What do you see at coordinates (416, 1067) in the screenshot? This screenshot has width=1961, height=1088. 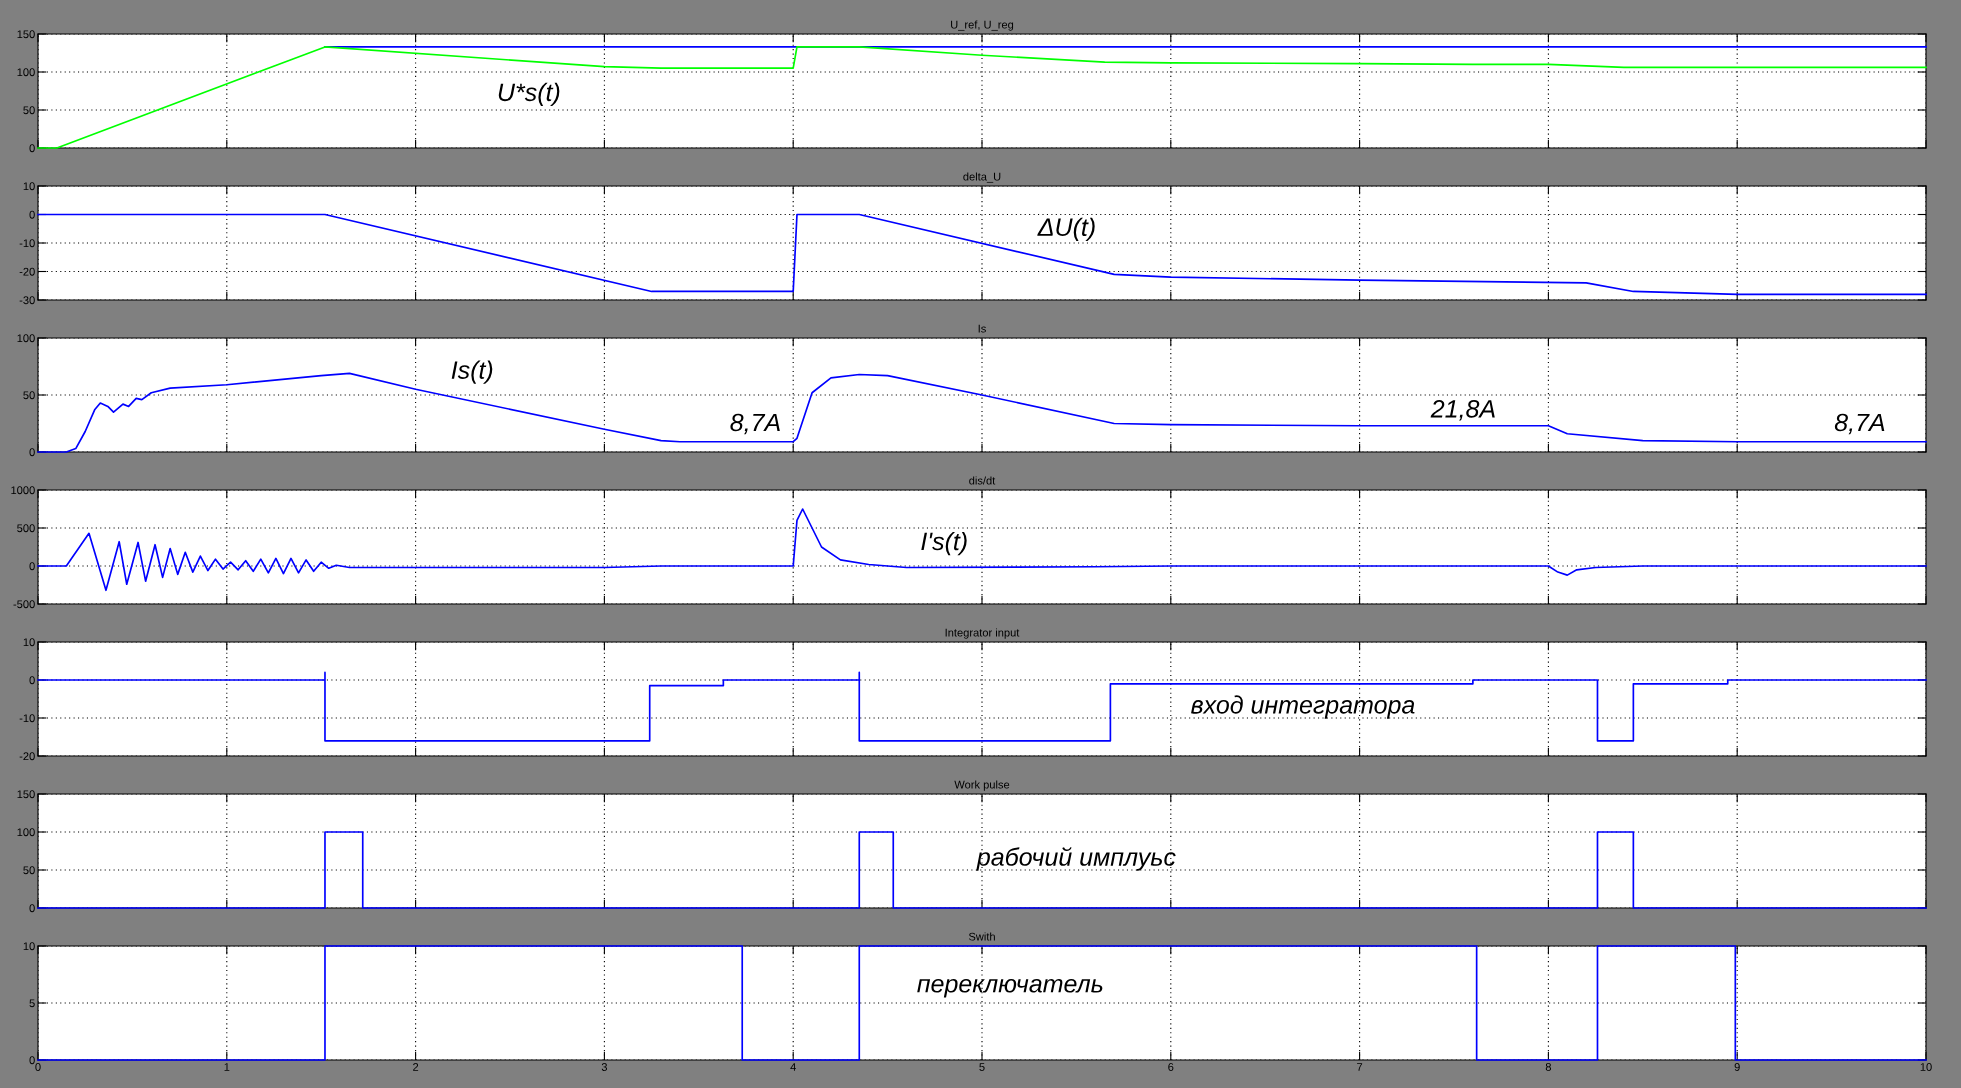 I see `x-tick-label: 2` at bounding box center [416, 1067].